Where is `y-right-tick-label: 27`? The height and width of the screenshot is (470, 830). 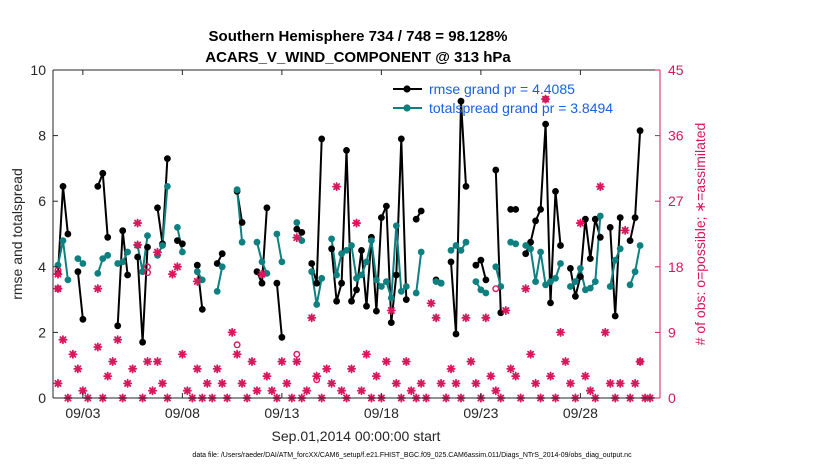 y-right-tick-label: 27 is located at coordinates (676, 201).